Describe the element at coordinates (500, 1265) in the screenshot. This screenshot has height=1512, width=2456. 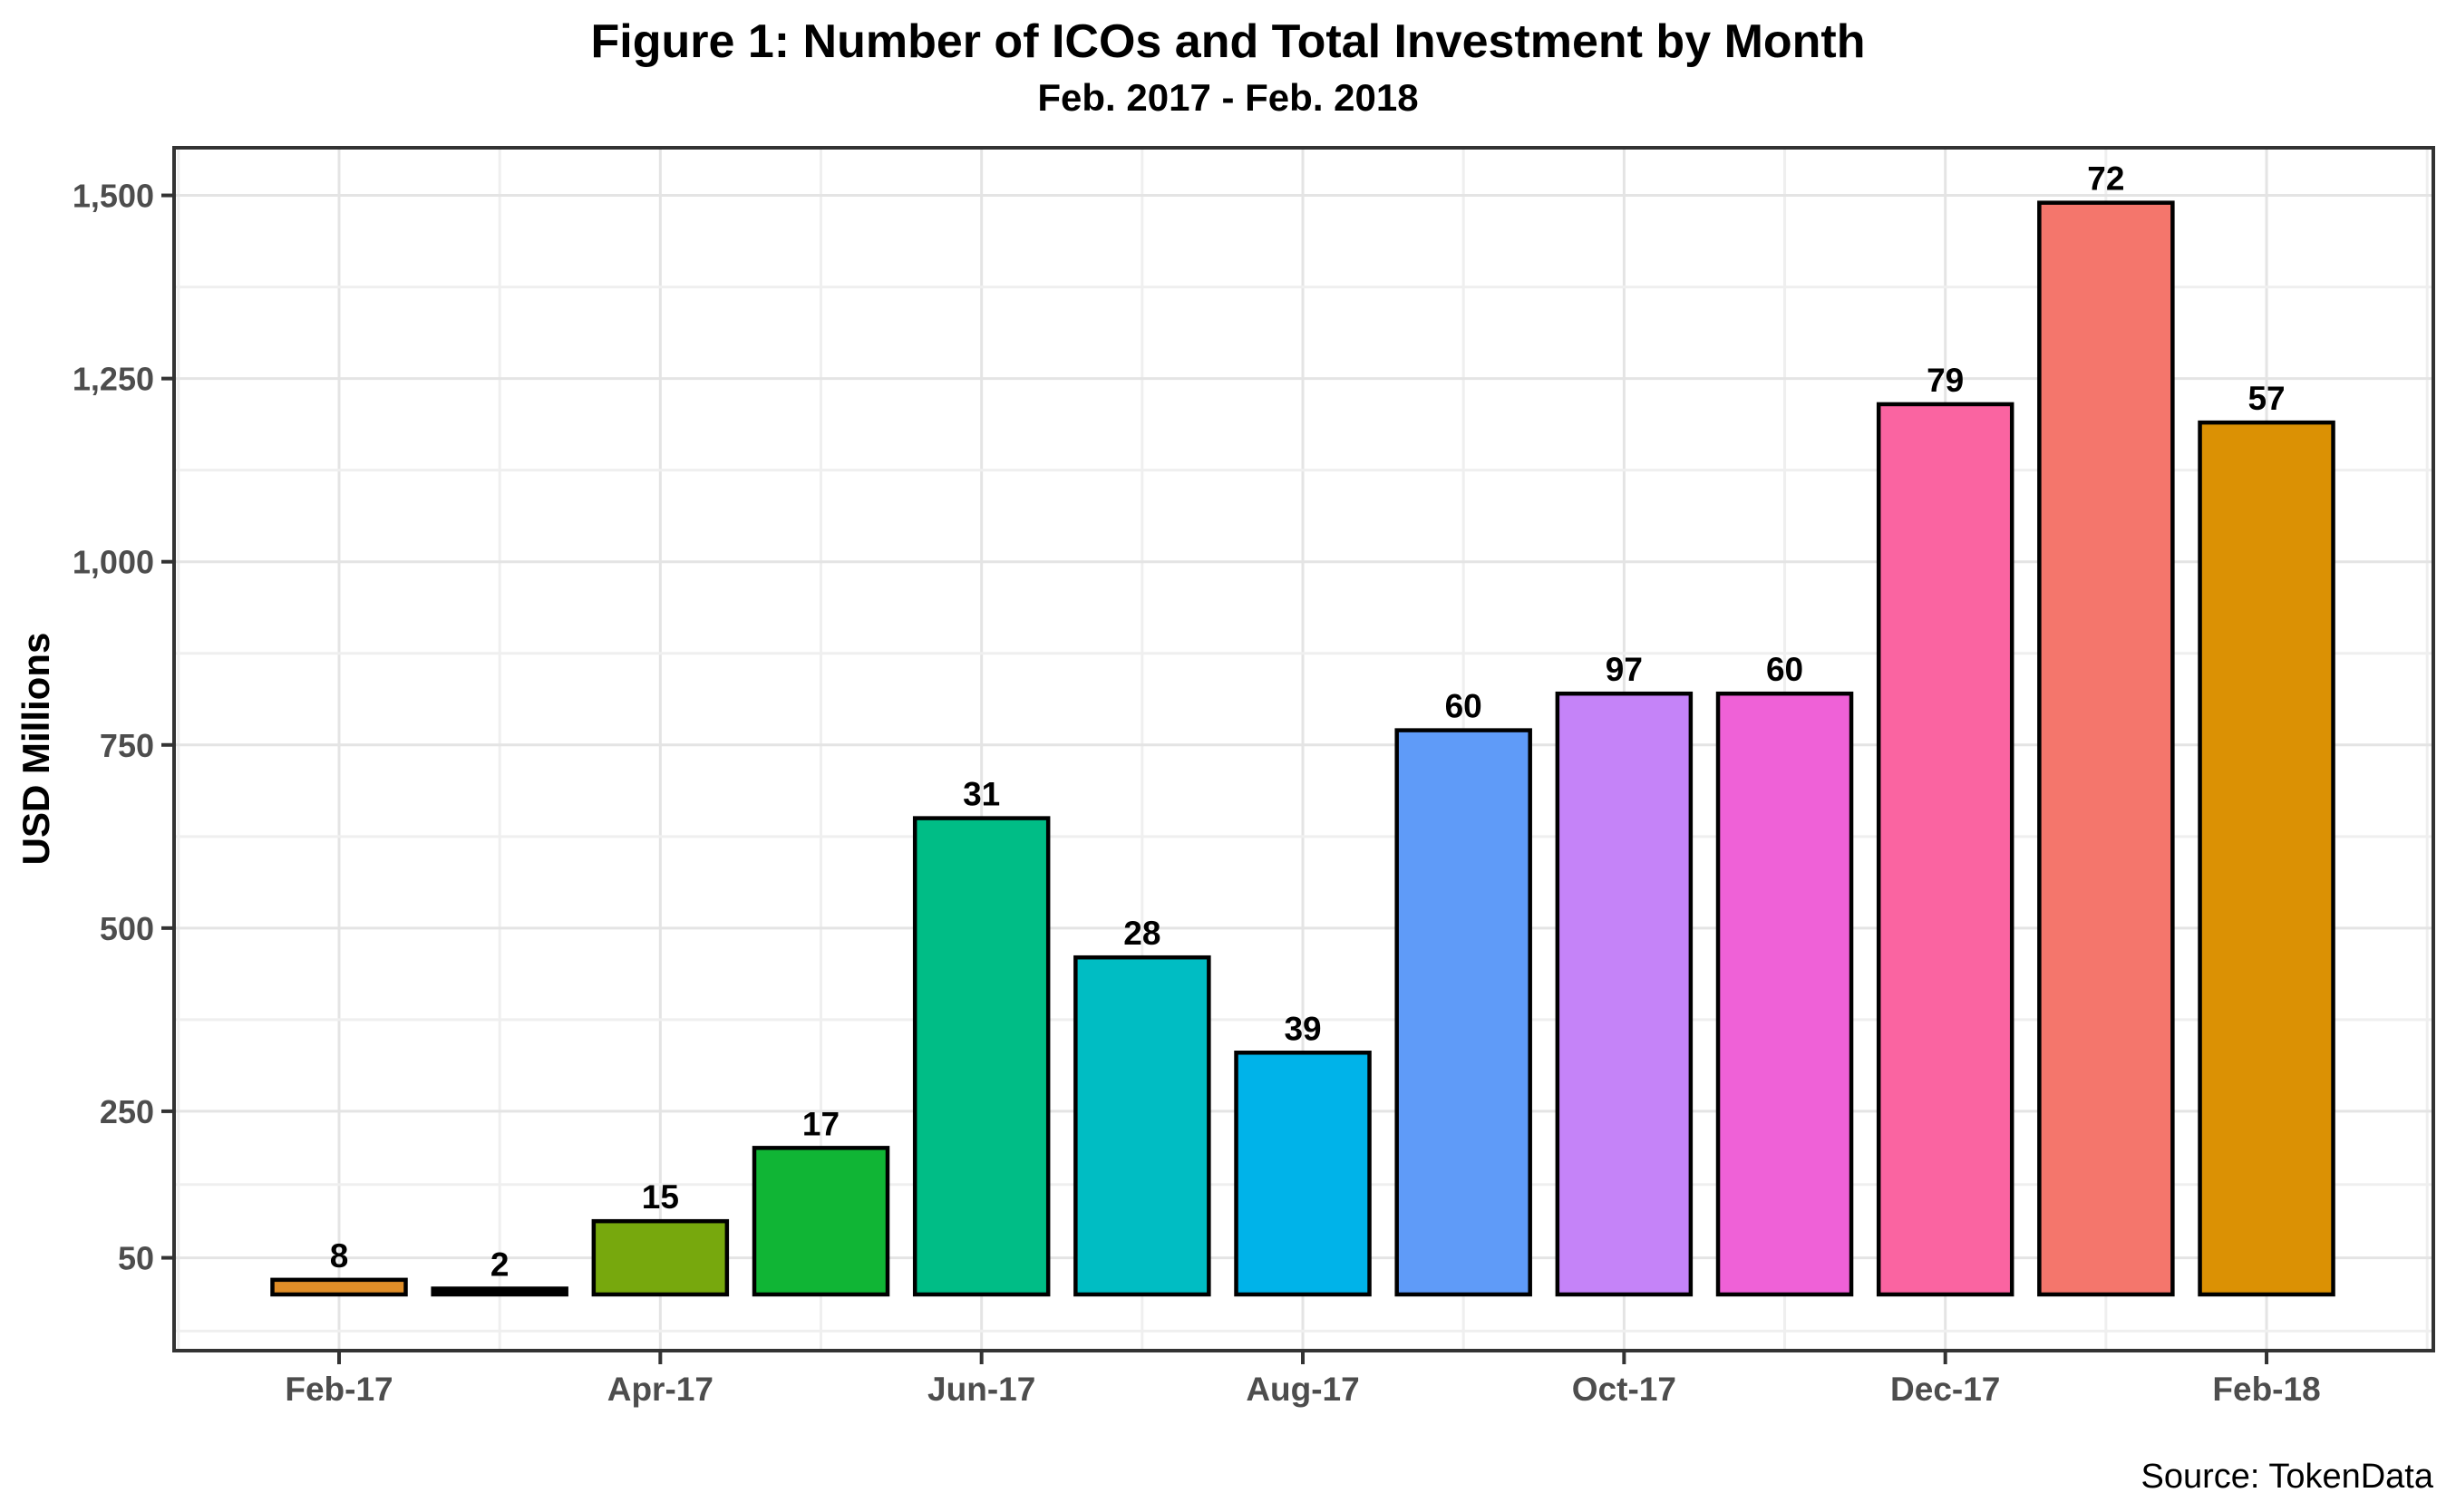
I see `bar-count-label: 2` at that location.